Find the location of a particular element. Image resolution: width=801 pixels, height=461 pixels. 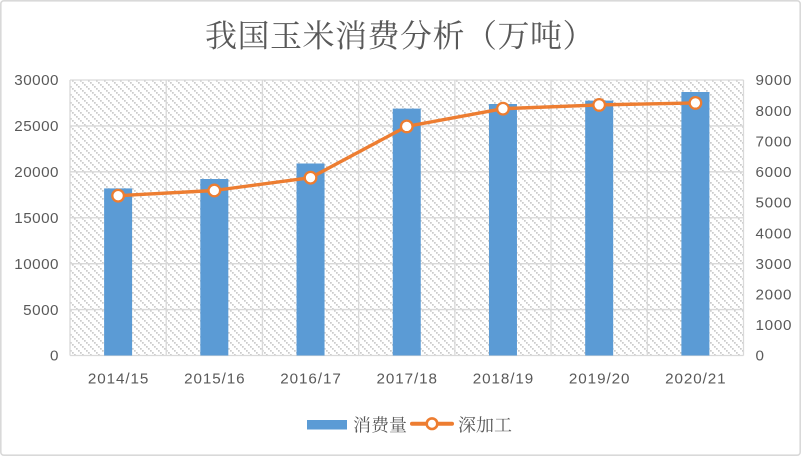

svg-text: 9000 is located at coordinates (774, 80).